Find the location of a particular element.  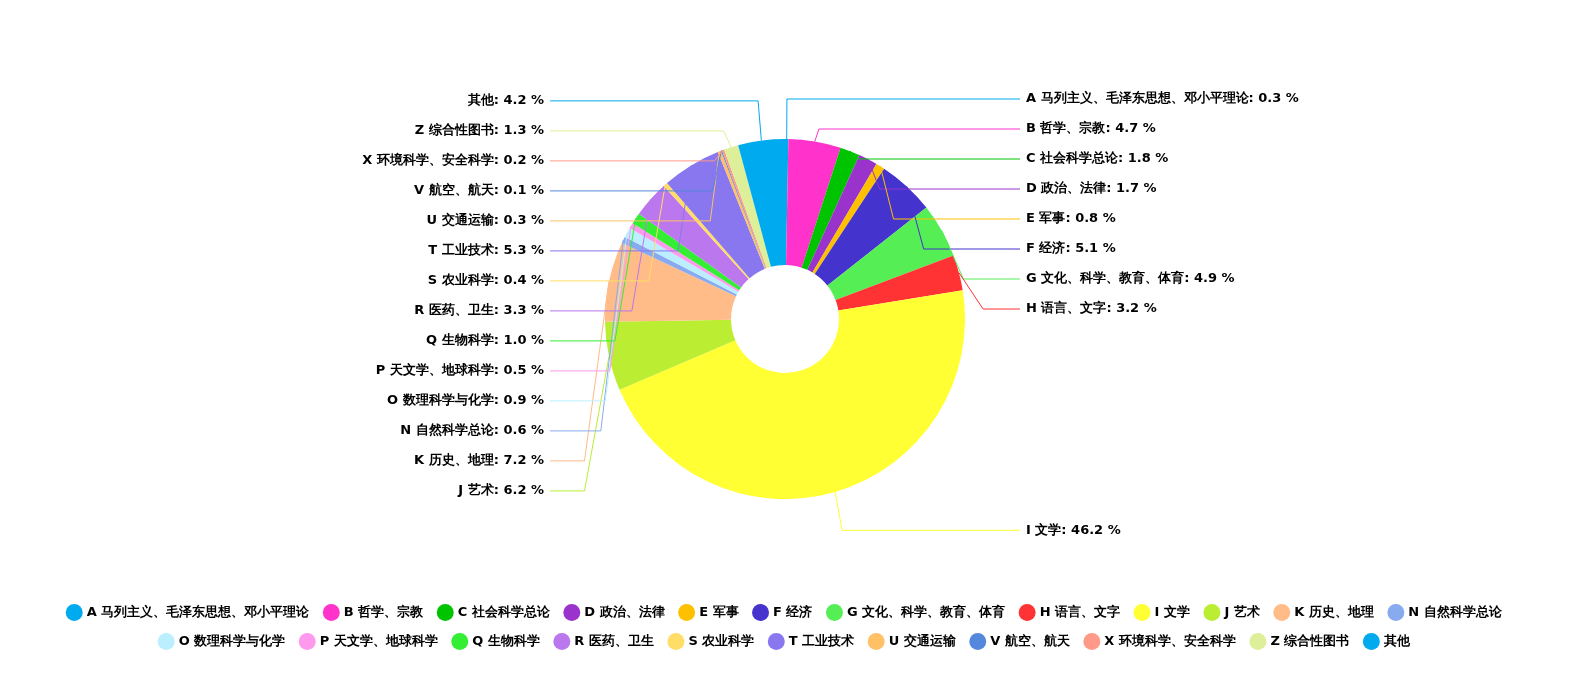

category-label: K 历史、地理: 7.2 % is located at coordinates (479, 460).